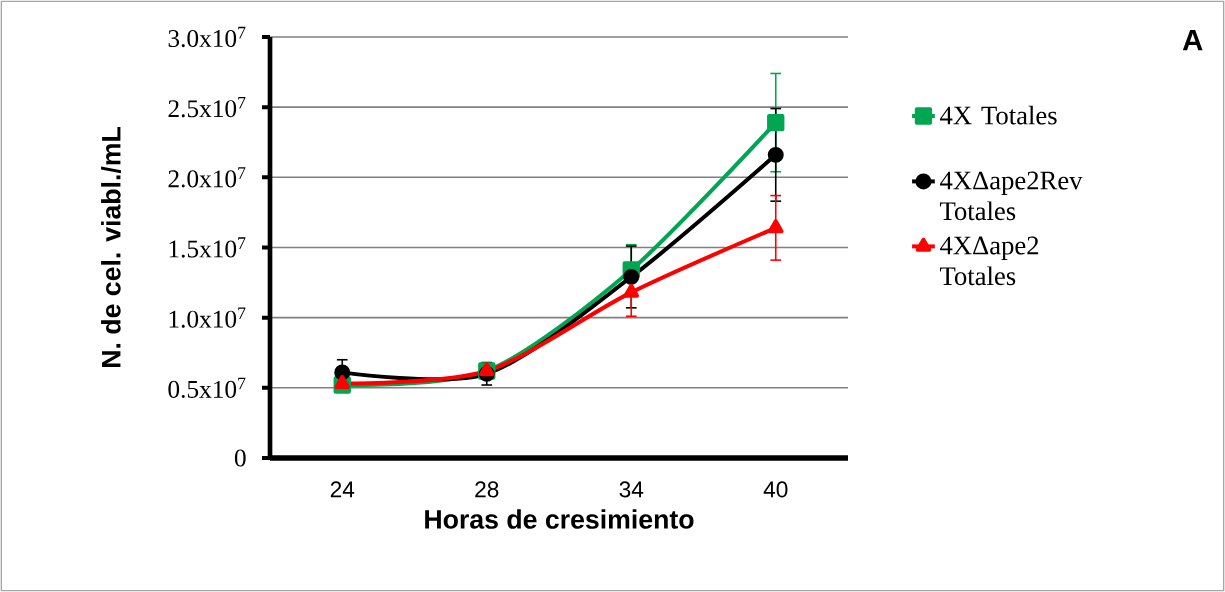 Image resolution: width=1225 pixels, height=592 pixels. What do you see at coordinates (207, 247) in the screenshot?
I see `y-tick-label: 1.5x10$^{7}$` at bounding box center [207, 247].